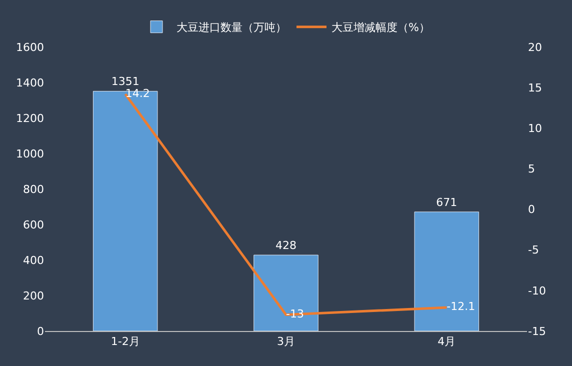 The width and height of the screenshot is (572, 366). What do you see at coordinates (125, 341) in the screenshot?
I see `x-tick-label: 1-2月` at bounding box center [125, 341].